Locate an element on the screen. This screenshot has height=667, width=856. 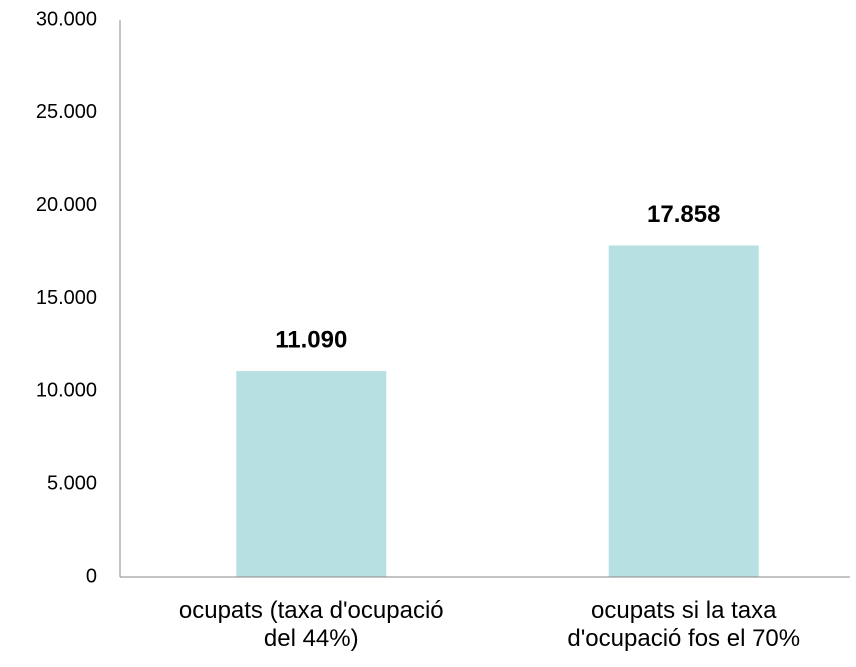
y-tick-label: 5.000 is located at coordinates (72, 483).